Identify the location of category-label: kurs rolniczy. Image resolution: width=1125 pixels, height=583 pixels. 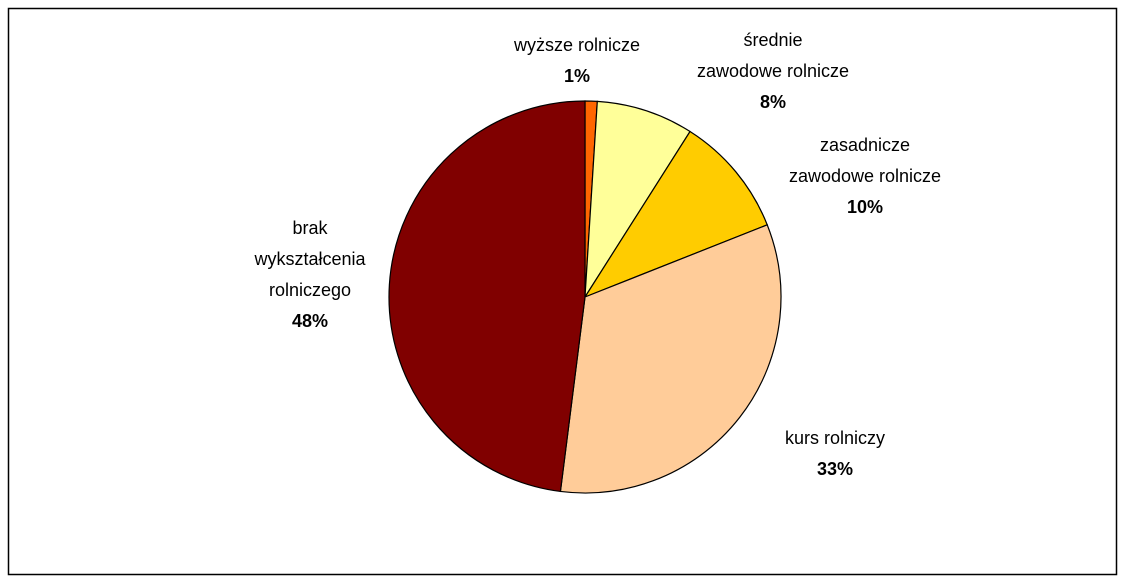
(835, 438).